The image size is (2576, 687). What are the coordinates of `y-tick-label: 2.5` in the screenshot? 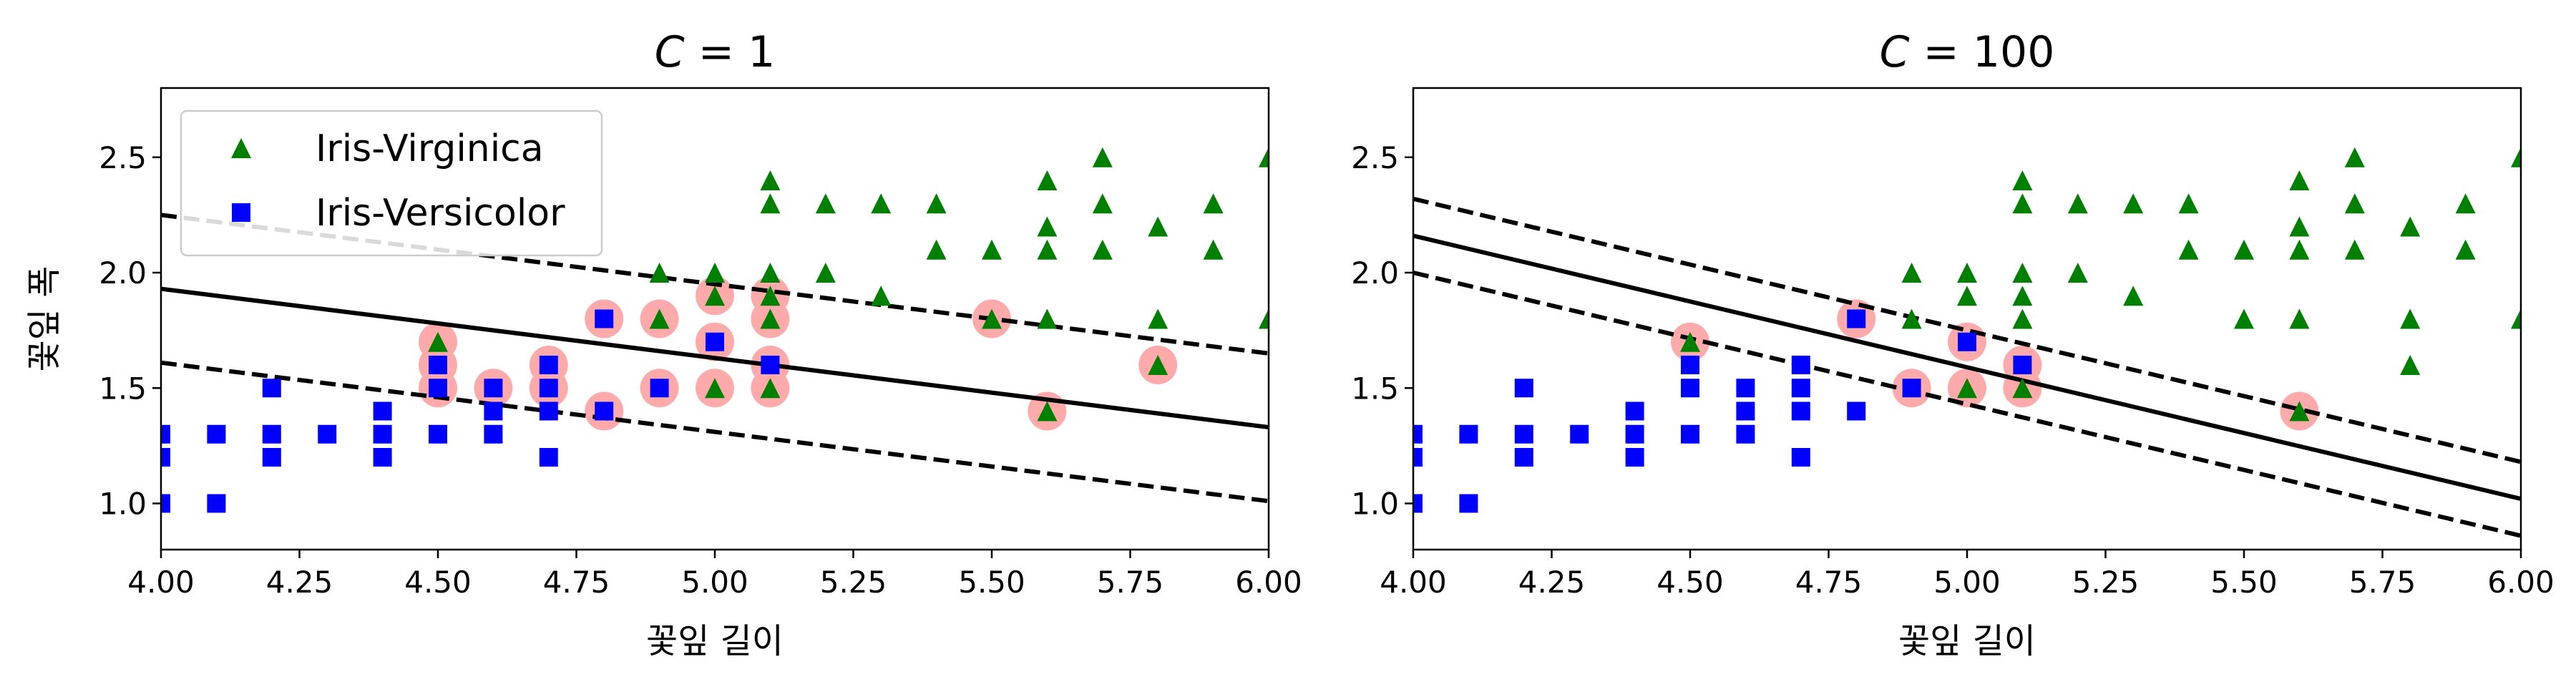 It's located at (123, 157).